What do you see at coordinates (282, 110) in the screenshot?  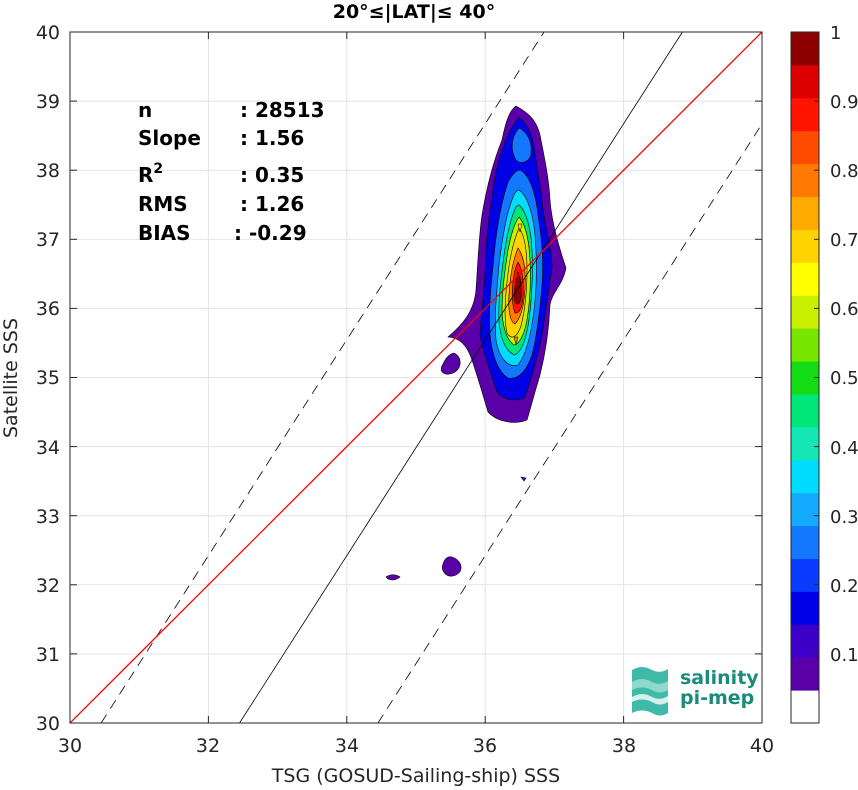 I see `stat-n-value: : 28513` at bounding box center [282, 110].